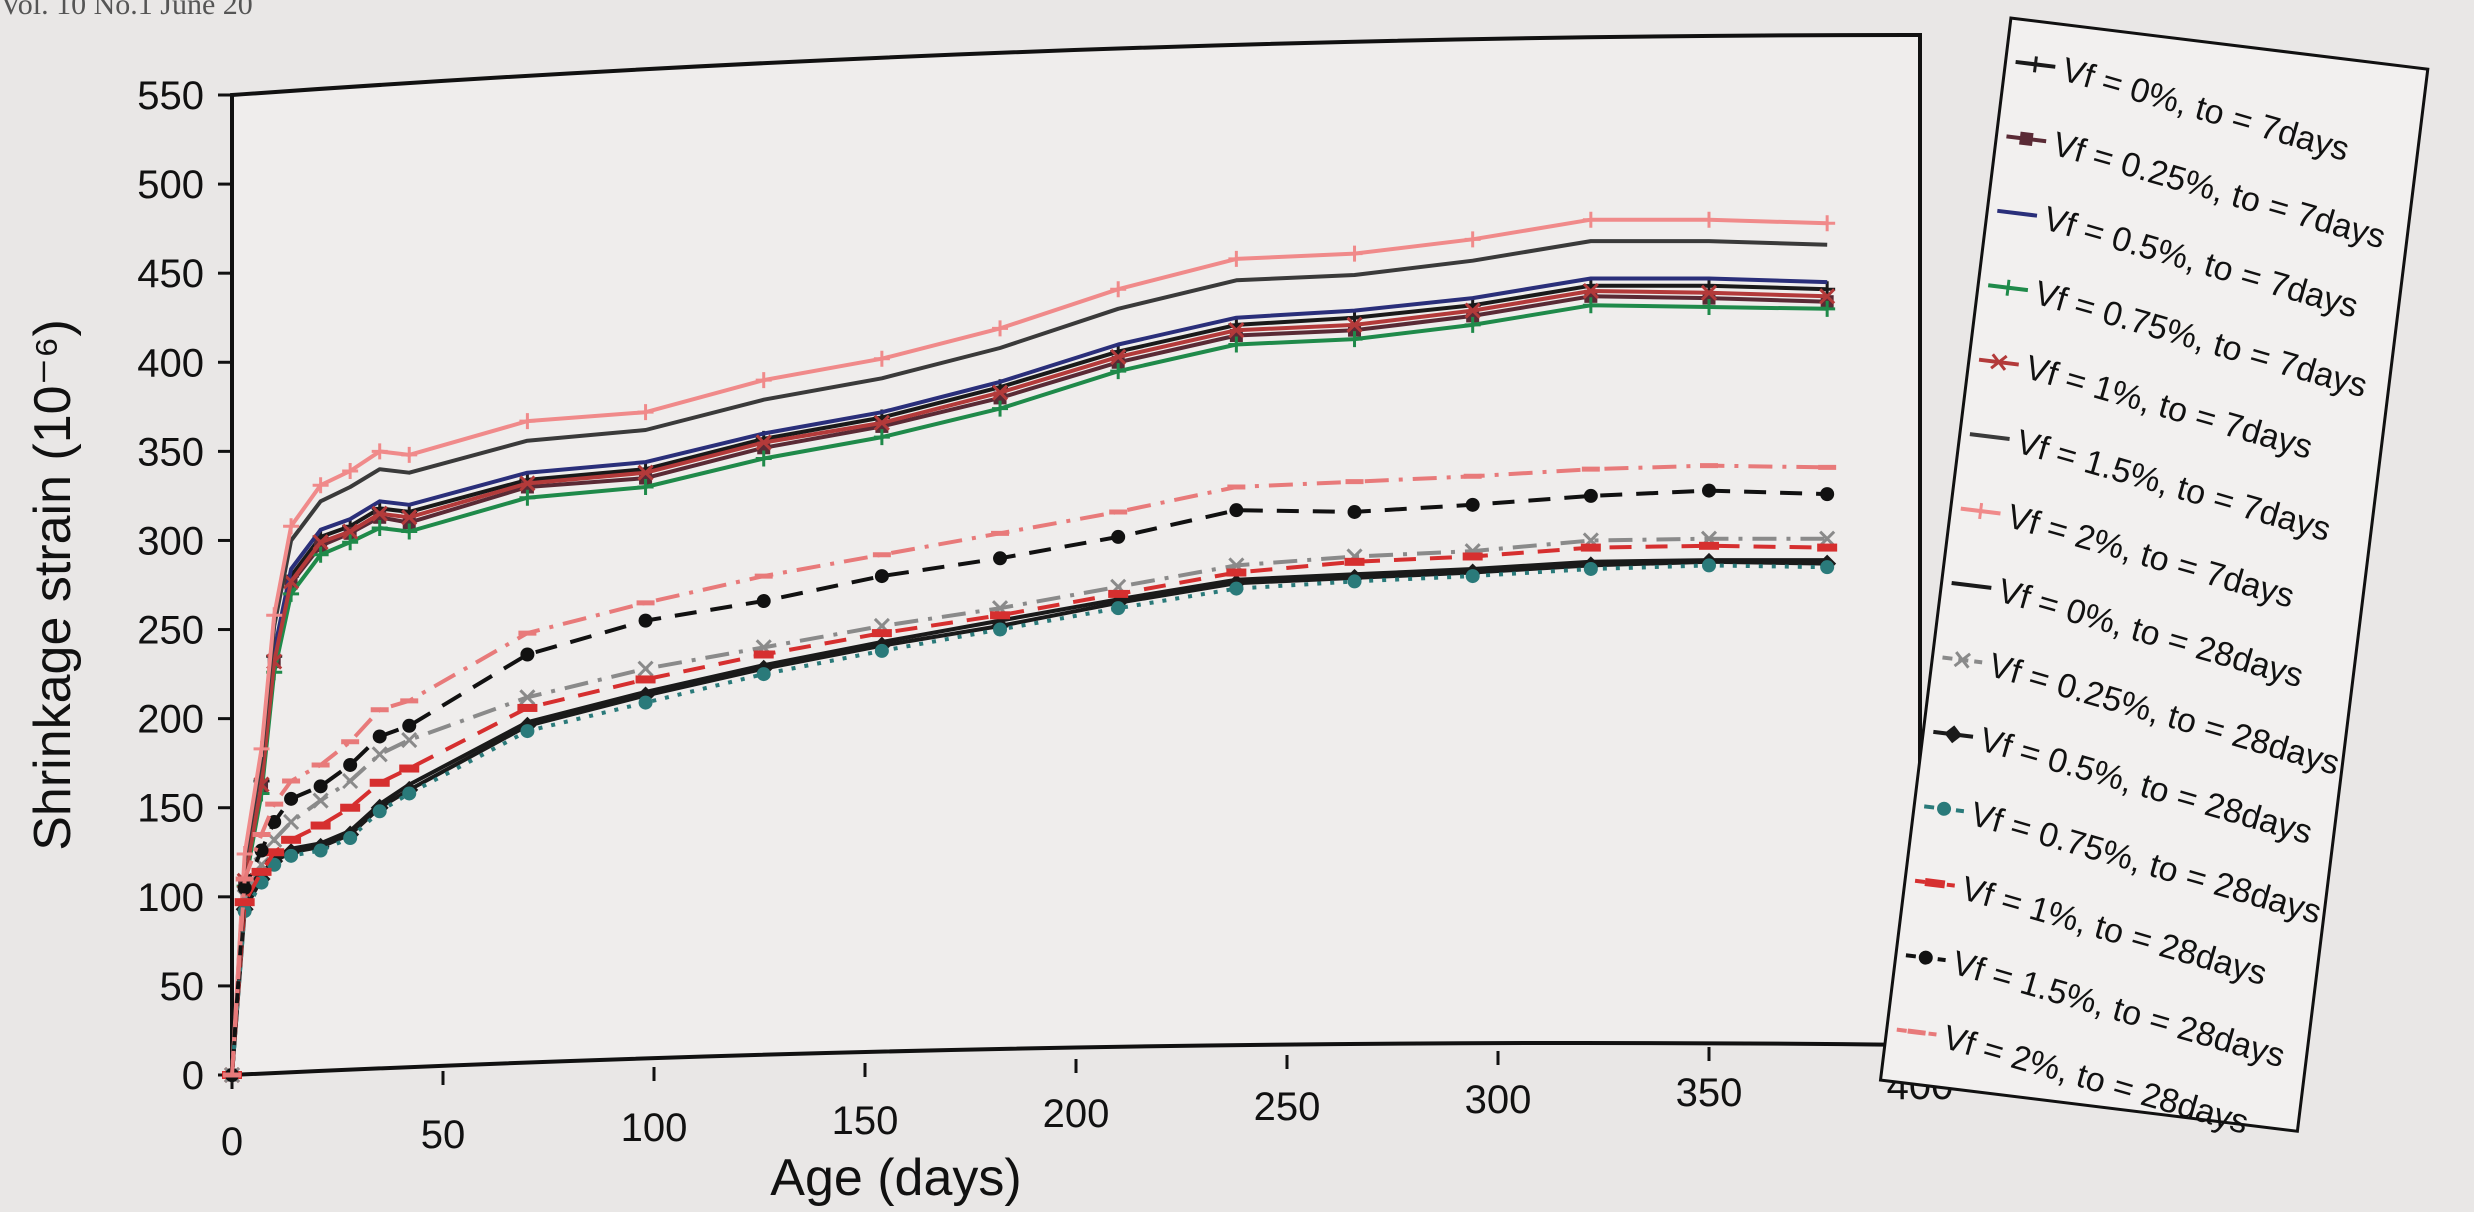  Describe the element at coordinates (1076, 1114) in the screenshot. I see `x-tick-label: 200` at that location.